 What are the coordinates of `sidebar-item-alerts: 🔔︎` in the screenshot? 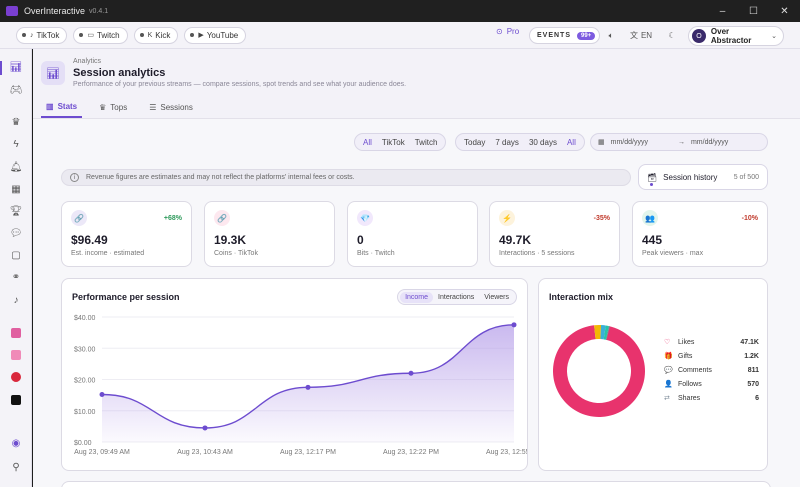 It's located at (16, 167).